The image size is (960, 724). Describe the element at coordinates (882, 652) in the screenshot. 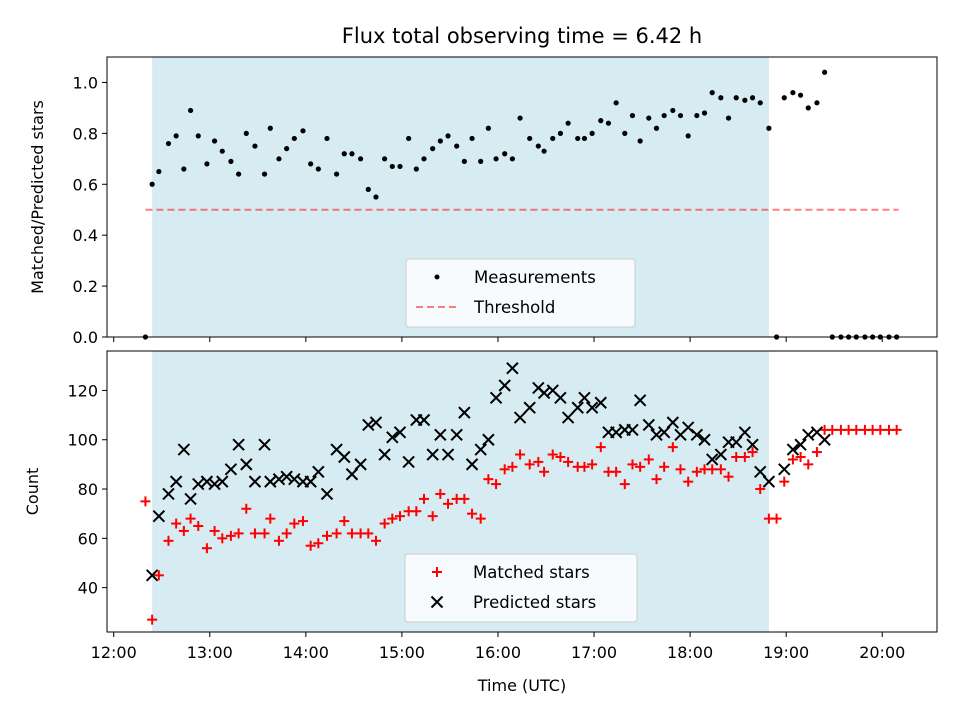

I see `x-tick-label: 20:00` at that location.